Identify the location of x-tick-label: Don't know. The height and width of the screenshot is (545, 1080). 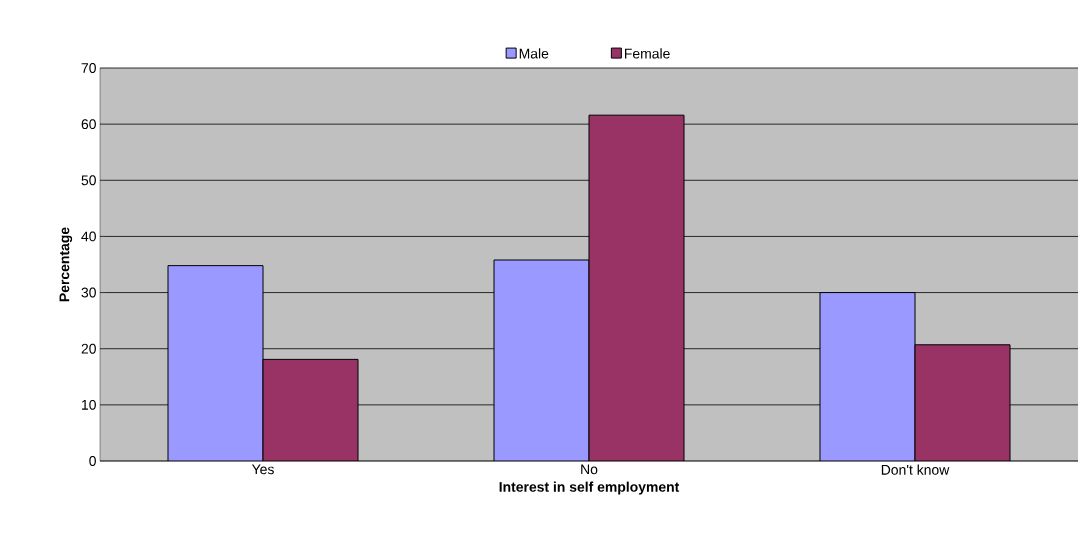
(915, 469).